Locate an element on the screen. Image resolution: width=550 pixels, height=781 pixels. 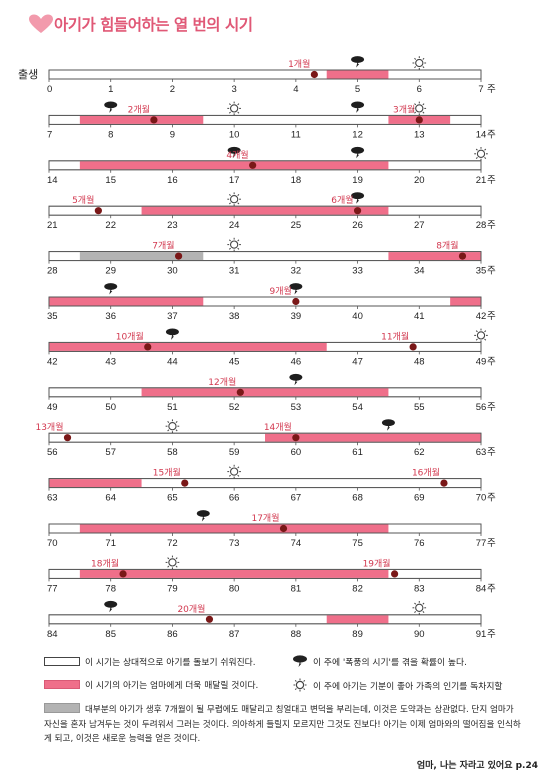
week-label: 20 is located at coordinates (419, 180).